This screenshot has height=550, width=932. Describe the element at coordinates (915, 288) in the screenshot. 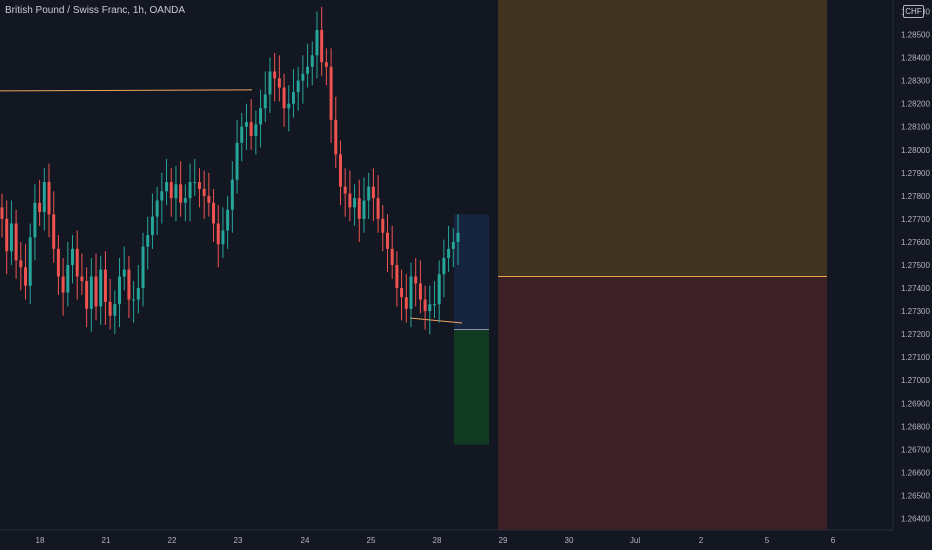

I see `price-tick-label: 1.27400` at that location.